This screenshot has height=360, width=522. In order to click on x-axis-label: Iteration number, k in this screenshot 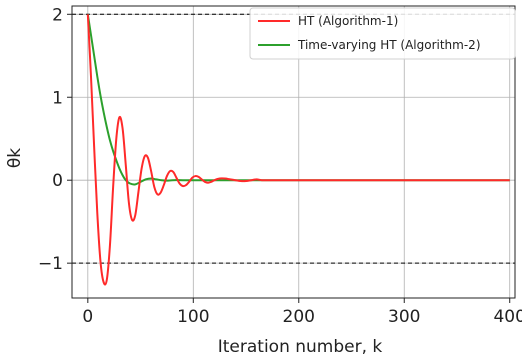, I will do `click(300, 347)`.